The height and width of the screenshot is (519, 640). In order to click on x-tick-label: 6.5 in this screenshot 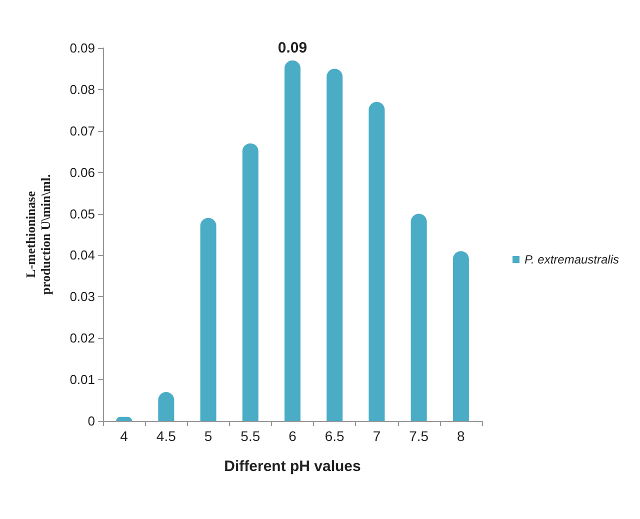, I will do `click(334, 436)`.